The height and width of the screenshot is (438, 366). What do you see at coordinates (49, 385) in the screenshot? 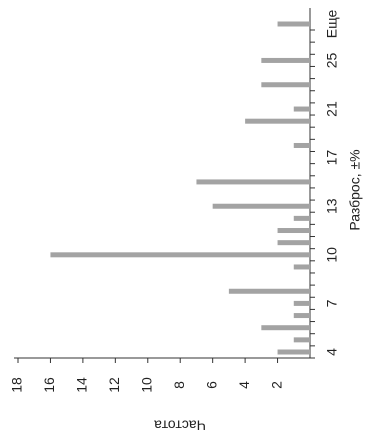
I see `y-tick-label: 16` at bounding box center [49, 385].